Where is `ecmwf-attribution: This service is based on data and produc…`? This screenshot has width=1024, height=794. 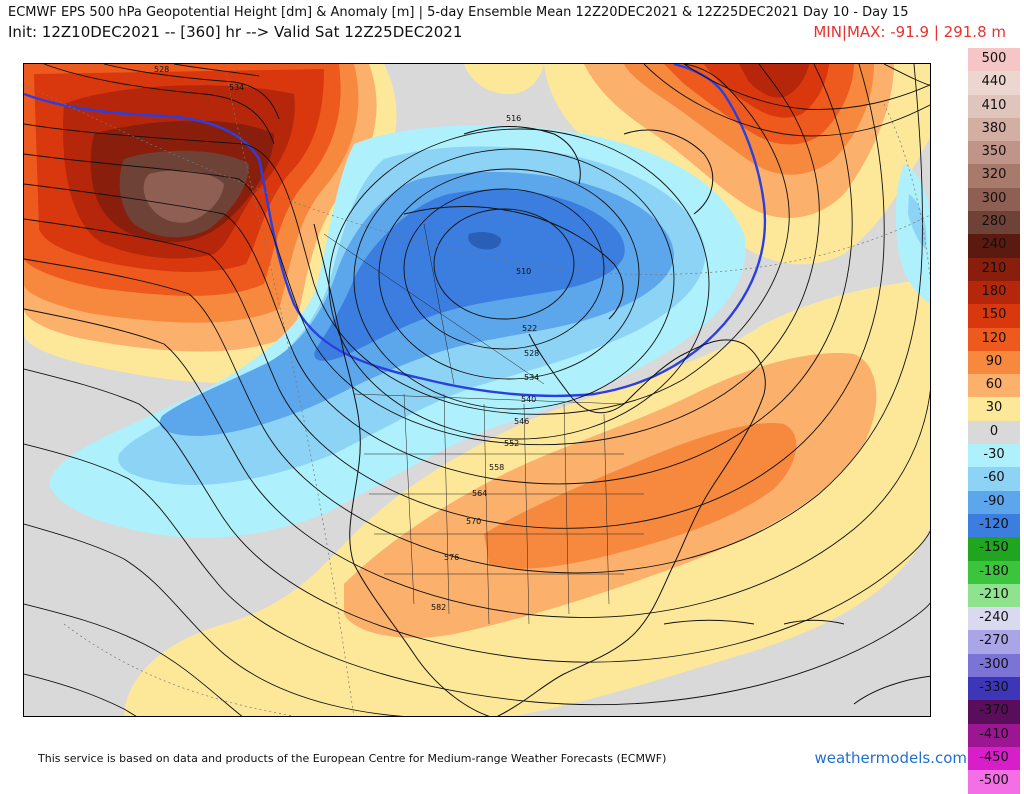
ecmwf-attribution: This service is based on data and produc… is located at coordinates (352, 758).